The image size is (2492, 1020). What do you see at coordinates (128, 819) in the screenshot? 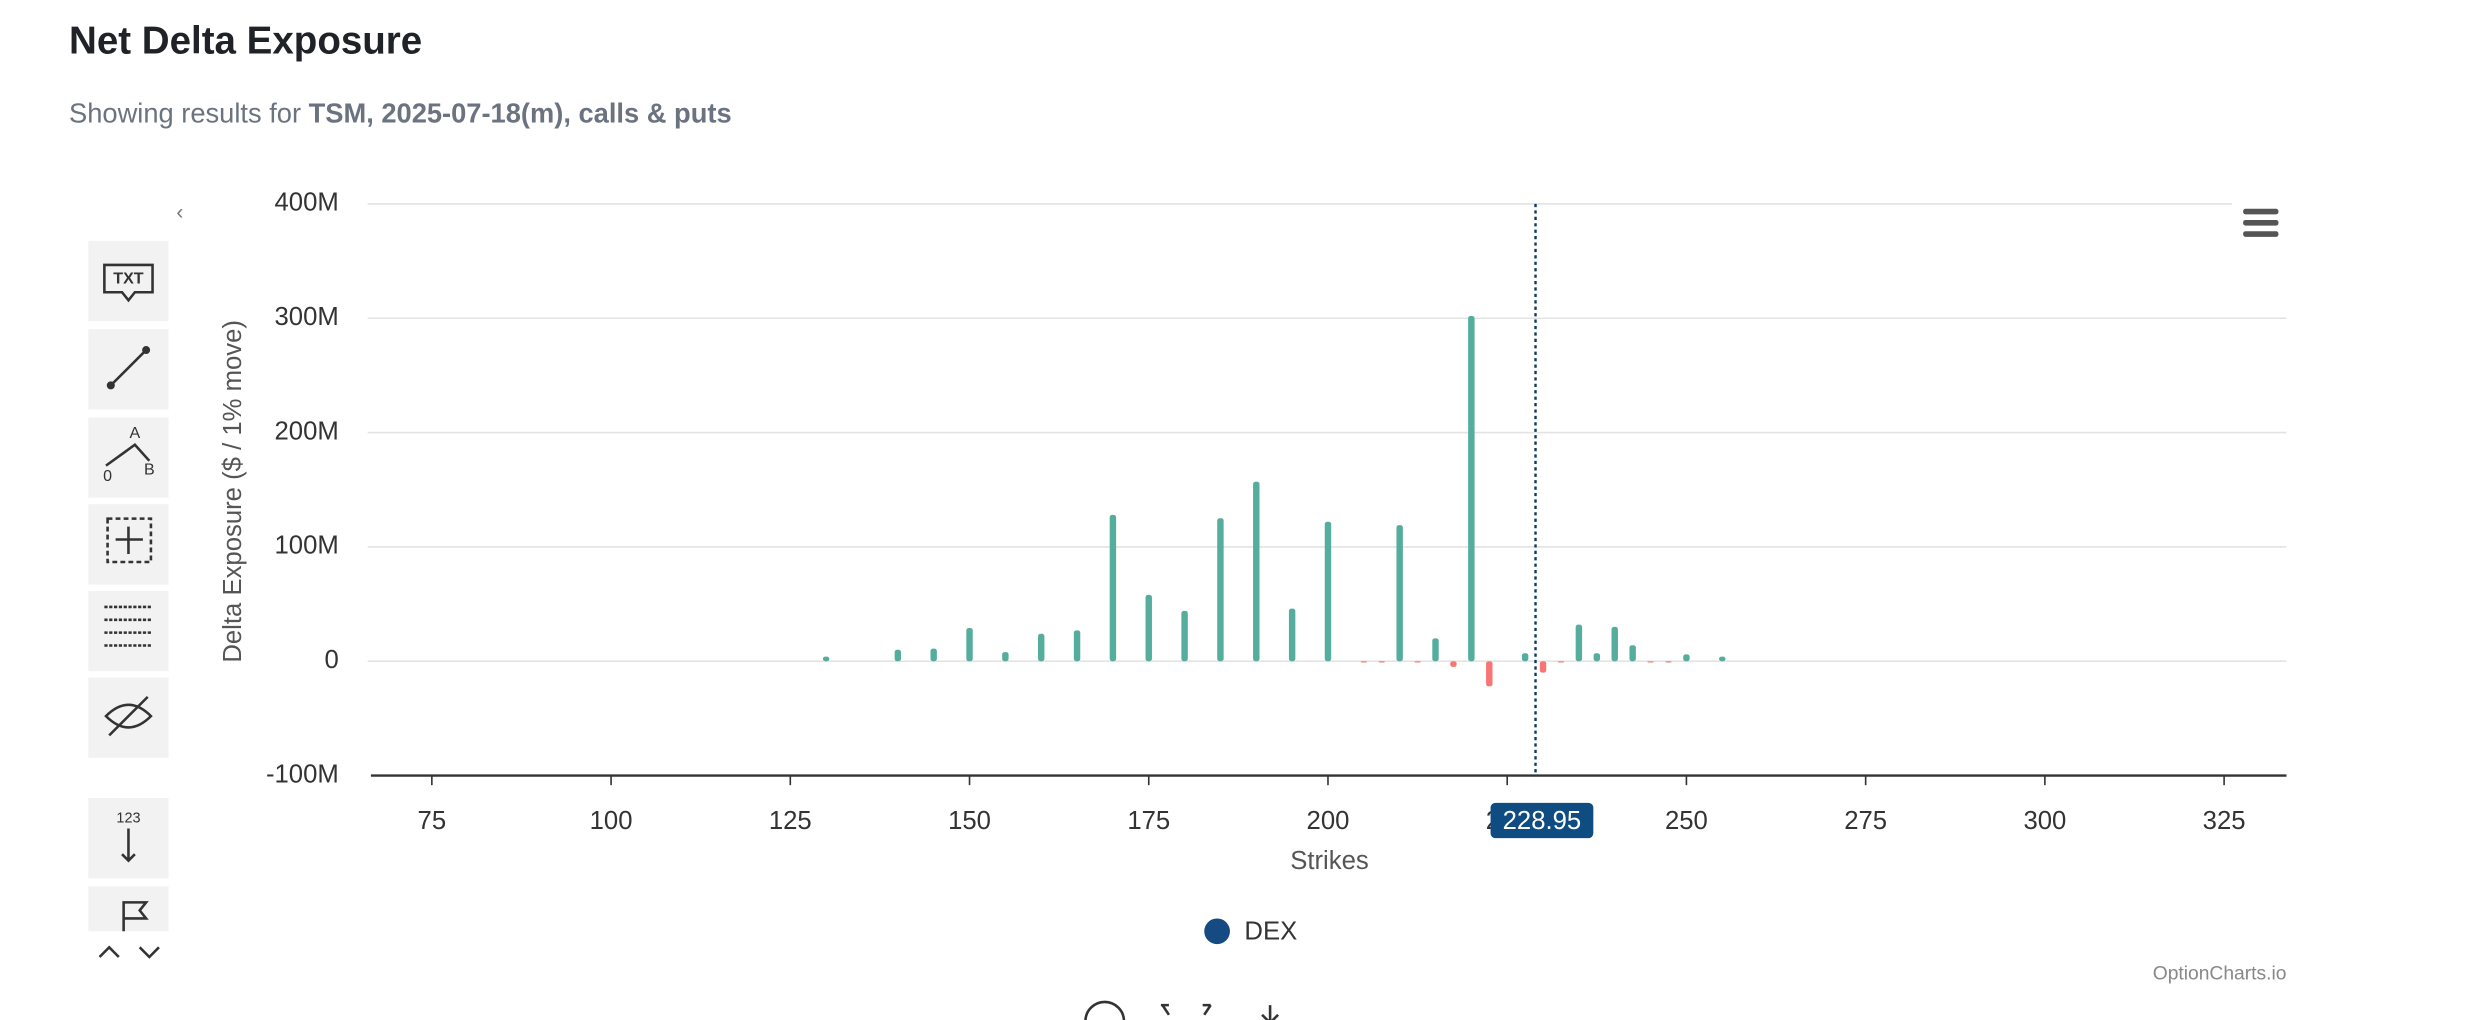
I see `counter-label: 123` at bounding box center [128, 819].